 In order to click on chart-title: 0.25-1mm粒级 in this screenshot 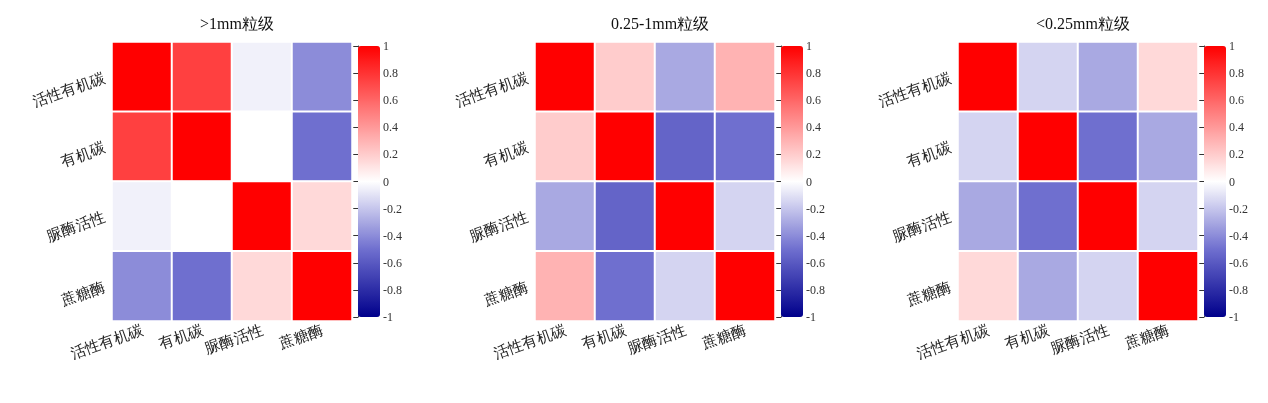, I will do `click(660, 23)`.